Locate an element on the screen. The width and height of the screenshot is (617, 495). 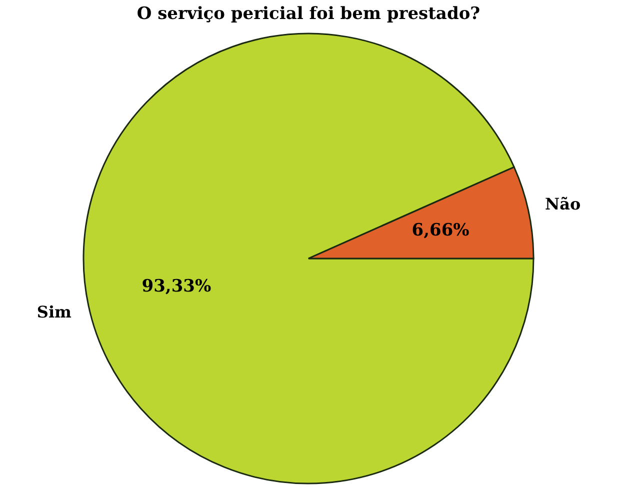
data-label: 93,33% is located at coordinates (177, 286).